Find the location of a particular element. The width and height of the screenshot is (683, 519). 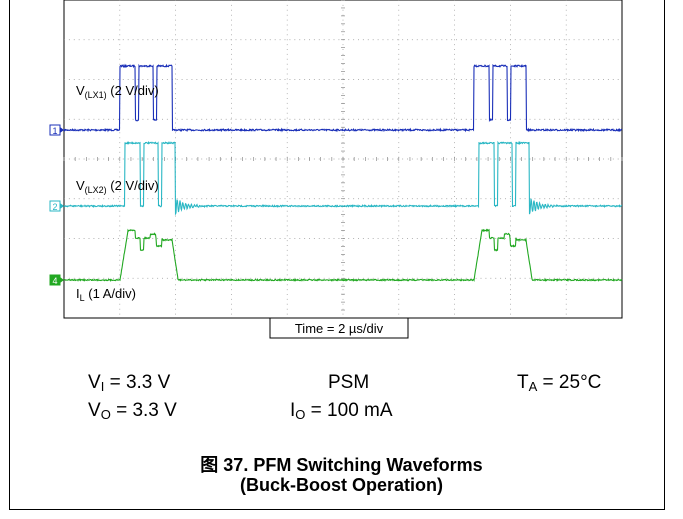

channel-markers: 1 2 4 is located at coordinates (56, 205).